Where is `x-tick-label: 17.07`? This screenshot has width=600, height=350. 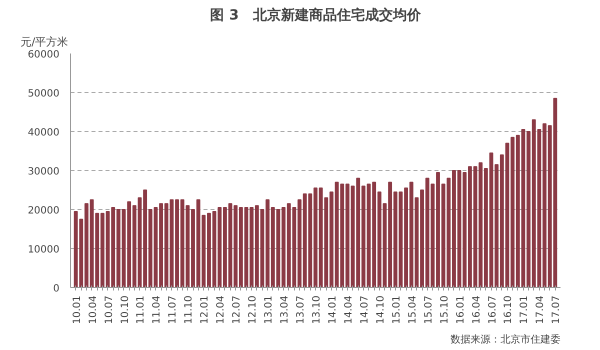
x-tick-label: 17.07 is located at coordinates (556, 309).